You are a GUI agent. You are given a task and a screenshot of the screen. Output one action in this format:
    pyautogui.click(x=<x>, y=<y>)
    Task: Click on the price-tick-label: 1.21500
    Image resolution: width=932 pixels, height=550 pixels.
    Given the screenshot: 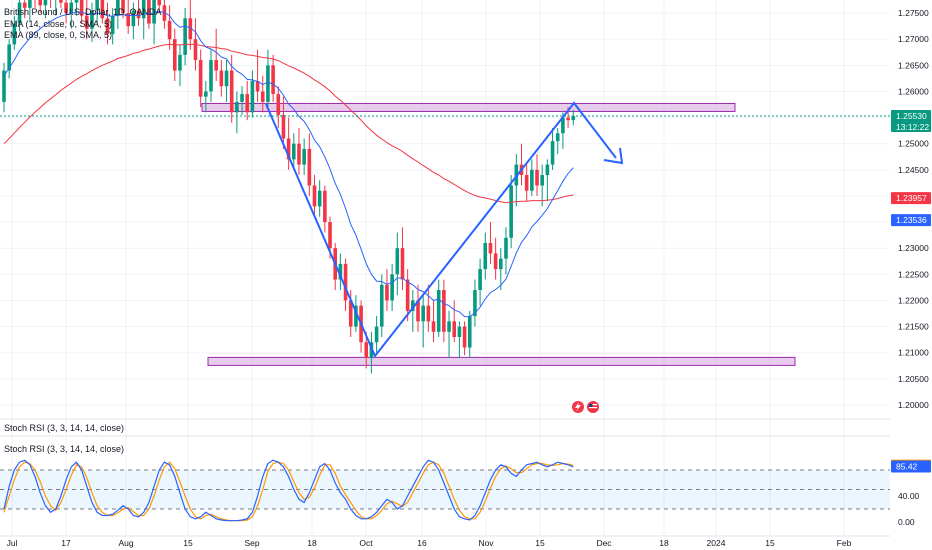 What is the action you would take?
    pyautogui.click(x=913, y=327)
    